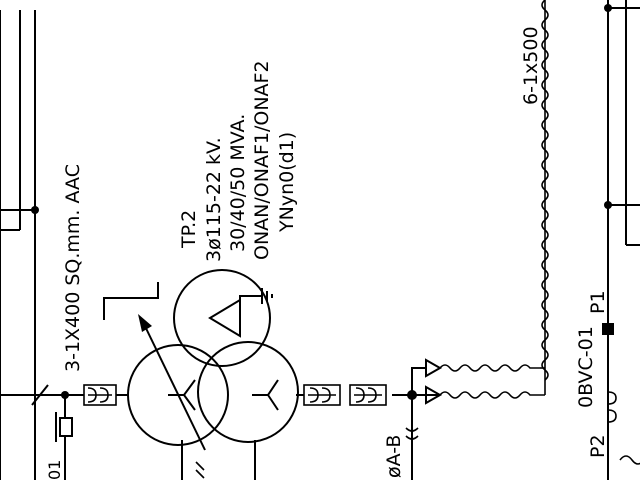 This screenshot has width=640, height=480. What do you see at coordinates (214, 199) in the screenshot?
I see `transformer-voltage: 3ø115-22 kV.` at bounding box center [214, 199].